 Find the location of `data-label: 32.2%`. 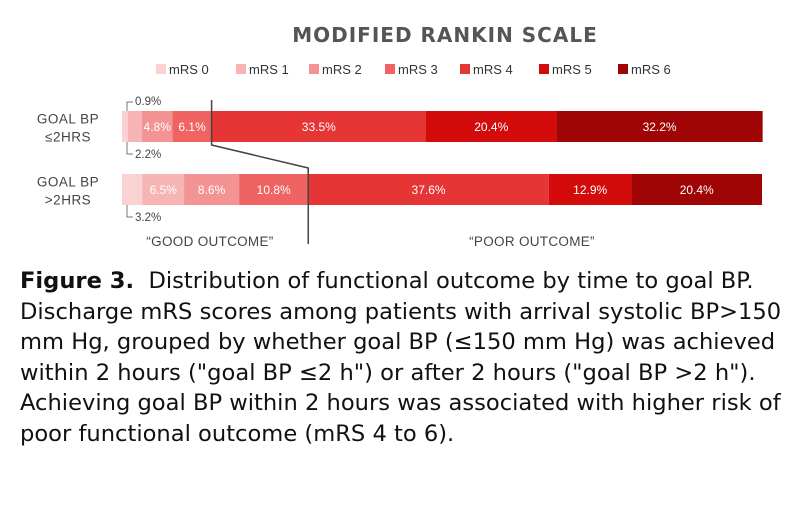

data-label: 32.2% is located at coordinates (660, 127).